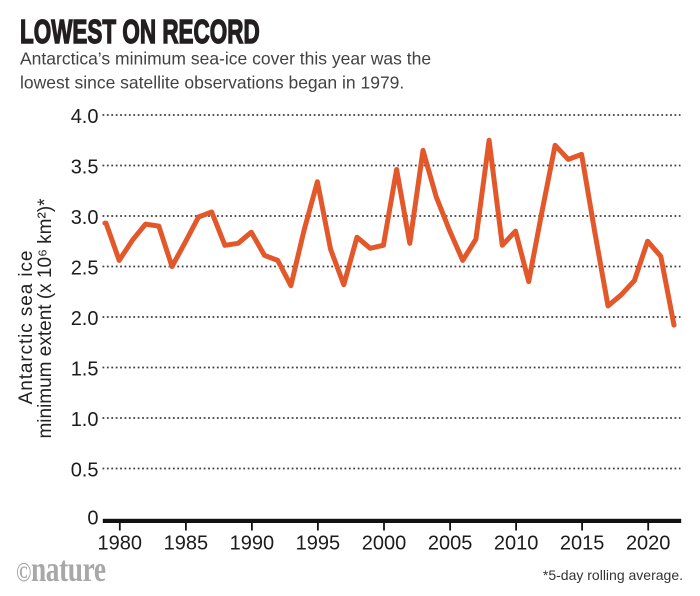 The image size is (700, 596). I want to click on svg-text: 2.0, so click(85, 319).